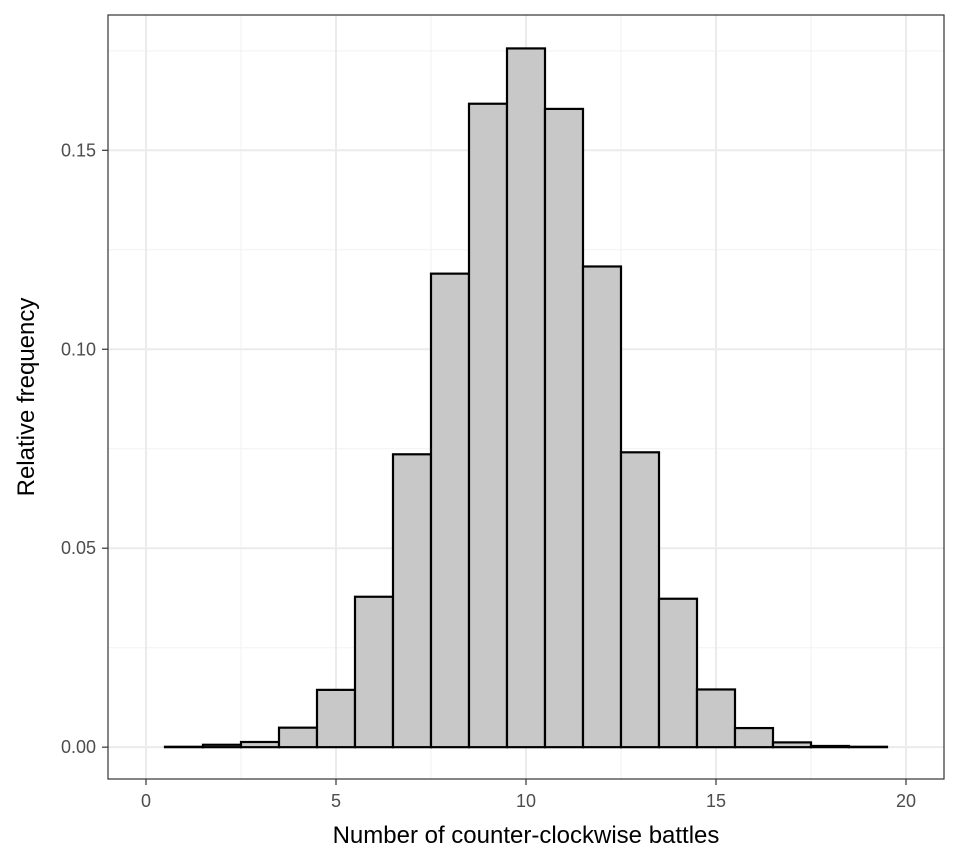 This screenshot has height=864, width=960. Describe the element at coordinates (26, 397) in the screenshot. I see `y-axis-title: Relative frequency` at that location.